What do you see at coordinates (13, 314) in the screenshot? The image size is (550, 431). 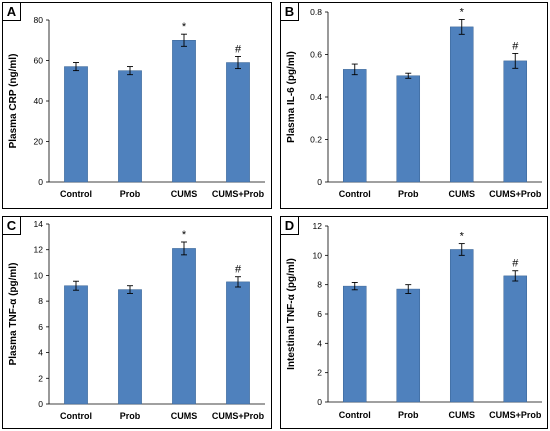 I see `y-axis-label: Plasma TNF-α (pg/ml)` at bounding box center [13, 314].